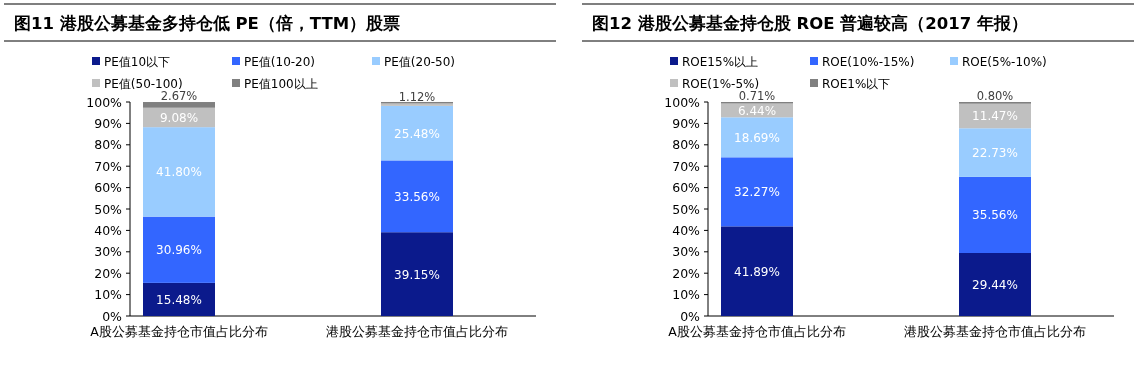  Describe the element at coordinates (995, 153) in the screenshot. I see `data-label: 22.73%` at that location.